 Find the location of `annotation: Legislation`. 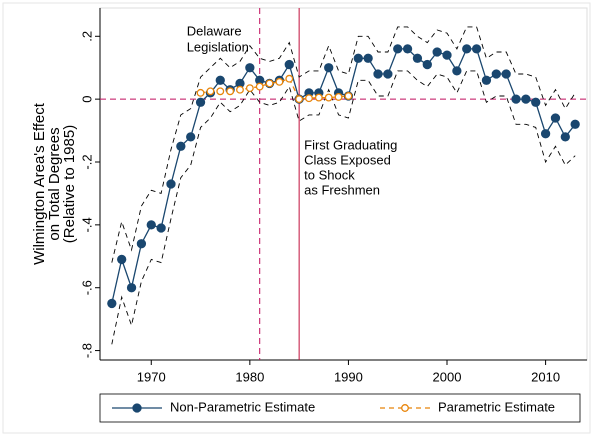

annotation: Legislation is located at coordinates (218, 46).